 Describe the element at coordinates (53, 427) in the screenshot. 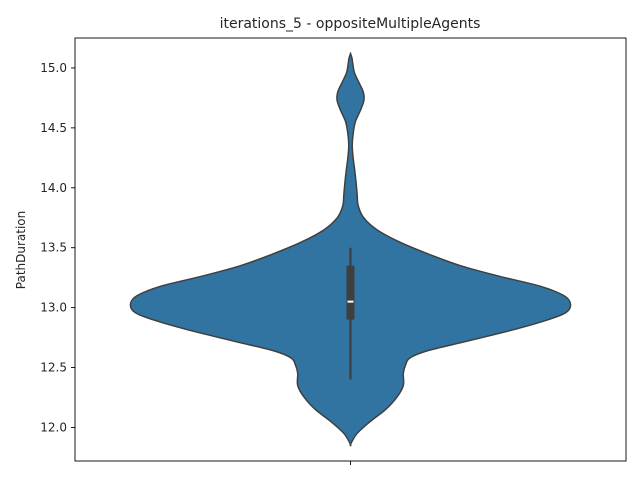

I see `y-tick-label: 12.0` at that location.